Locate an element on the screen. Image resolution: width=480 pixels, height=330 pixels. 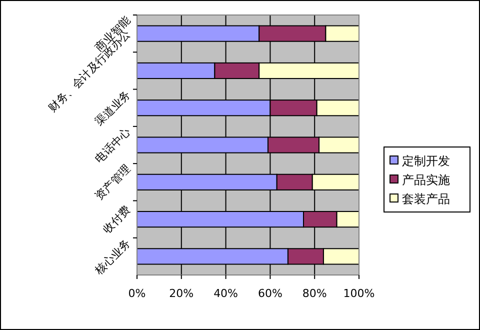
x-tick-label: 60% is located at coordinates (270, 293).